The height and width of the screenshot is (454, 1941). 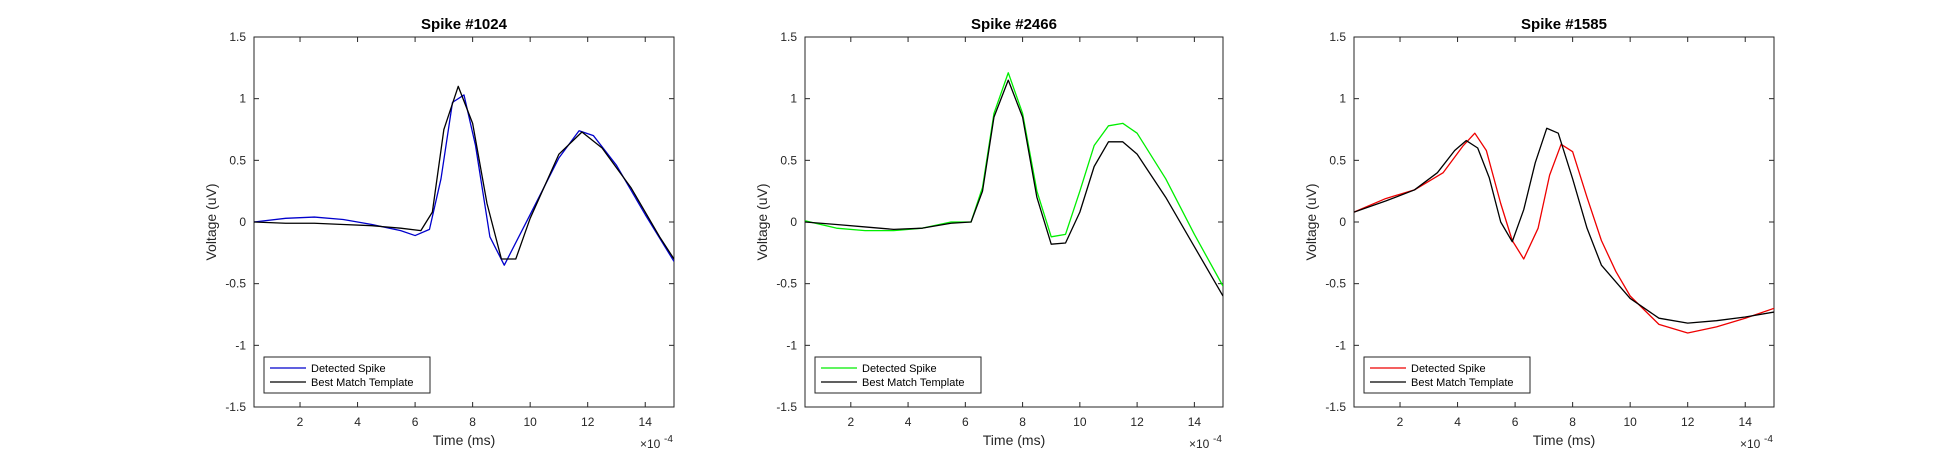 I want to click on chart-title: Spike #2466, so click(x=1014, y=24).